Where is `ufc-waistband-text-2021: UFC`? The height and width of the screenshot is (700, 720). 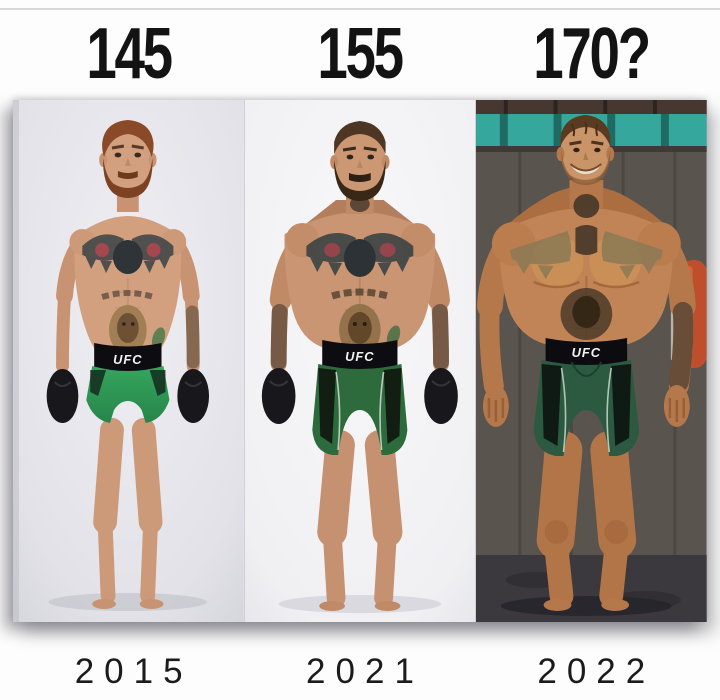 ufc-waistband-text-2021: UFC is located at coordinates (359, 356).